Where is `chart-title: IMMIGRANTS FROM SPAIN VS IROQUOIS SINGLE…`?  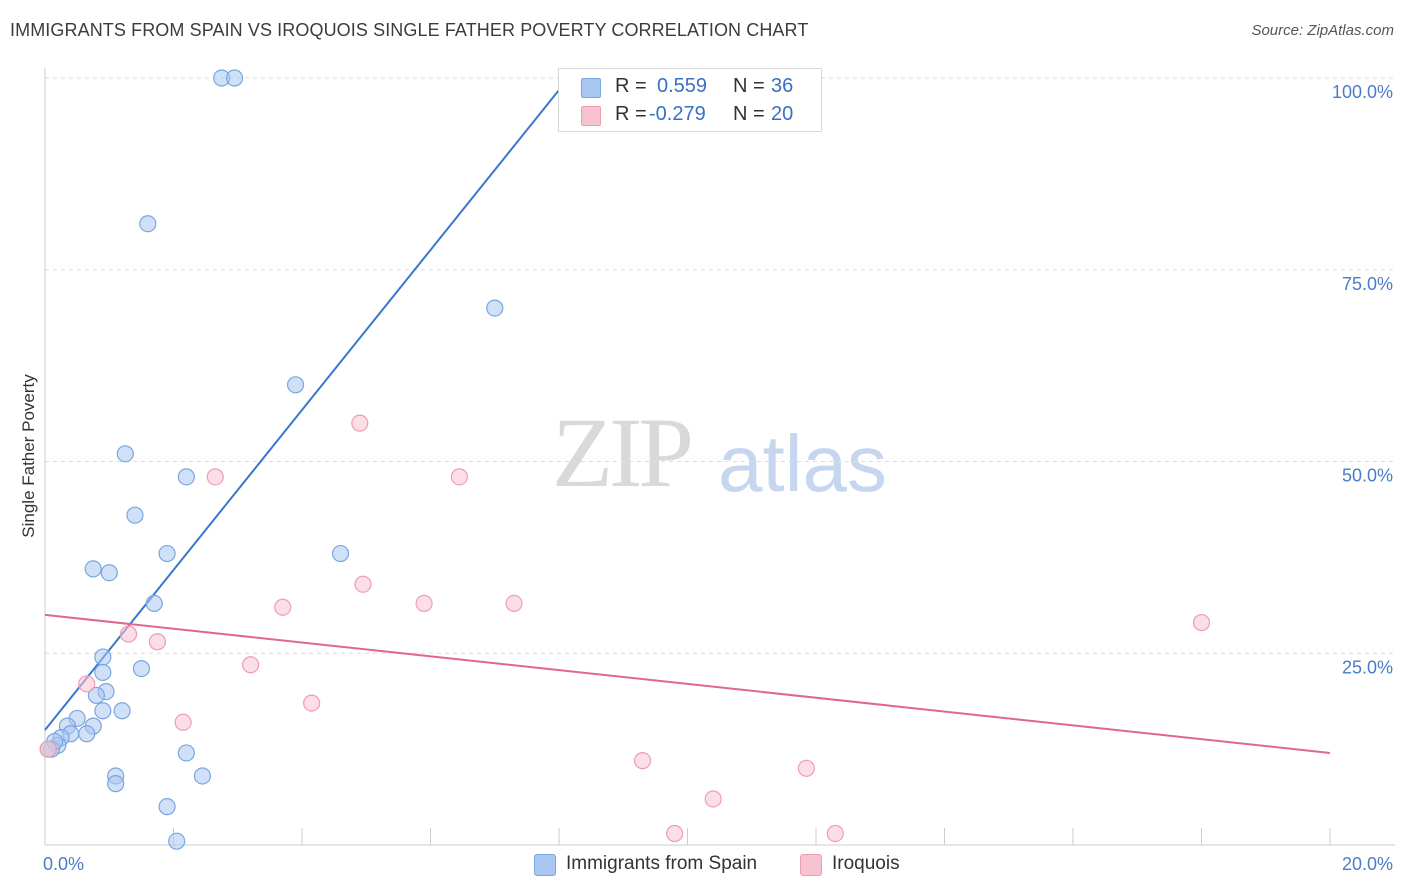 chart-title: IMMIGRANTS FROM SPAIN VS IROQUOIS SINGLE… is located at coordinates (409, 30).